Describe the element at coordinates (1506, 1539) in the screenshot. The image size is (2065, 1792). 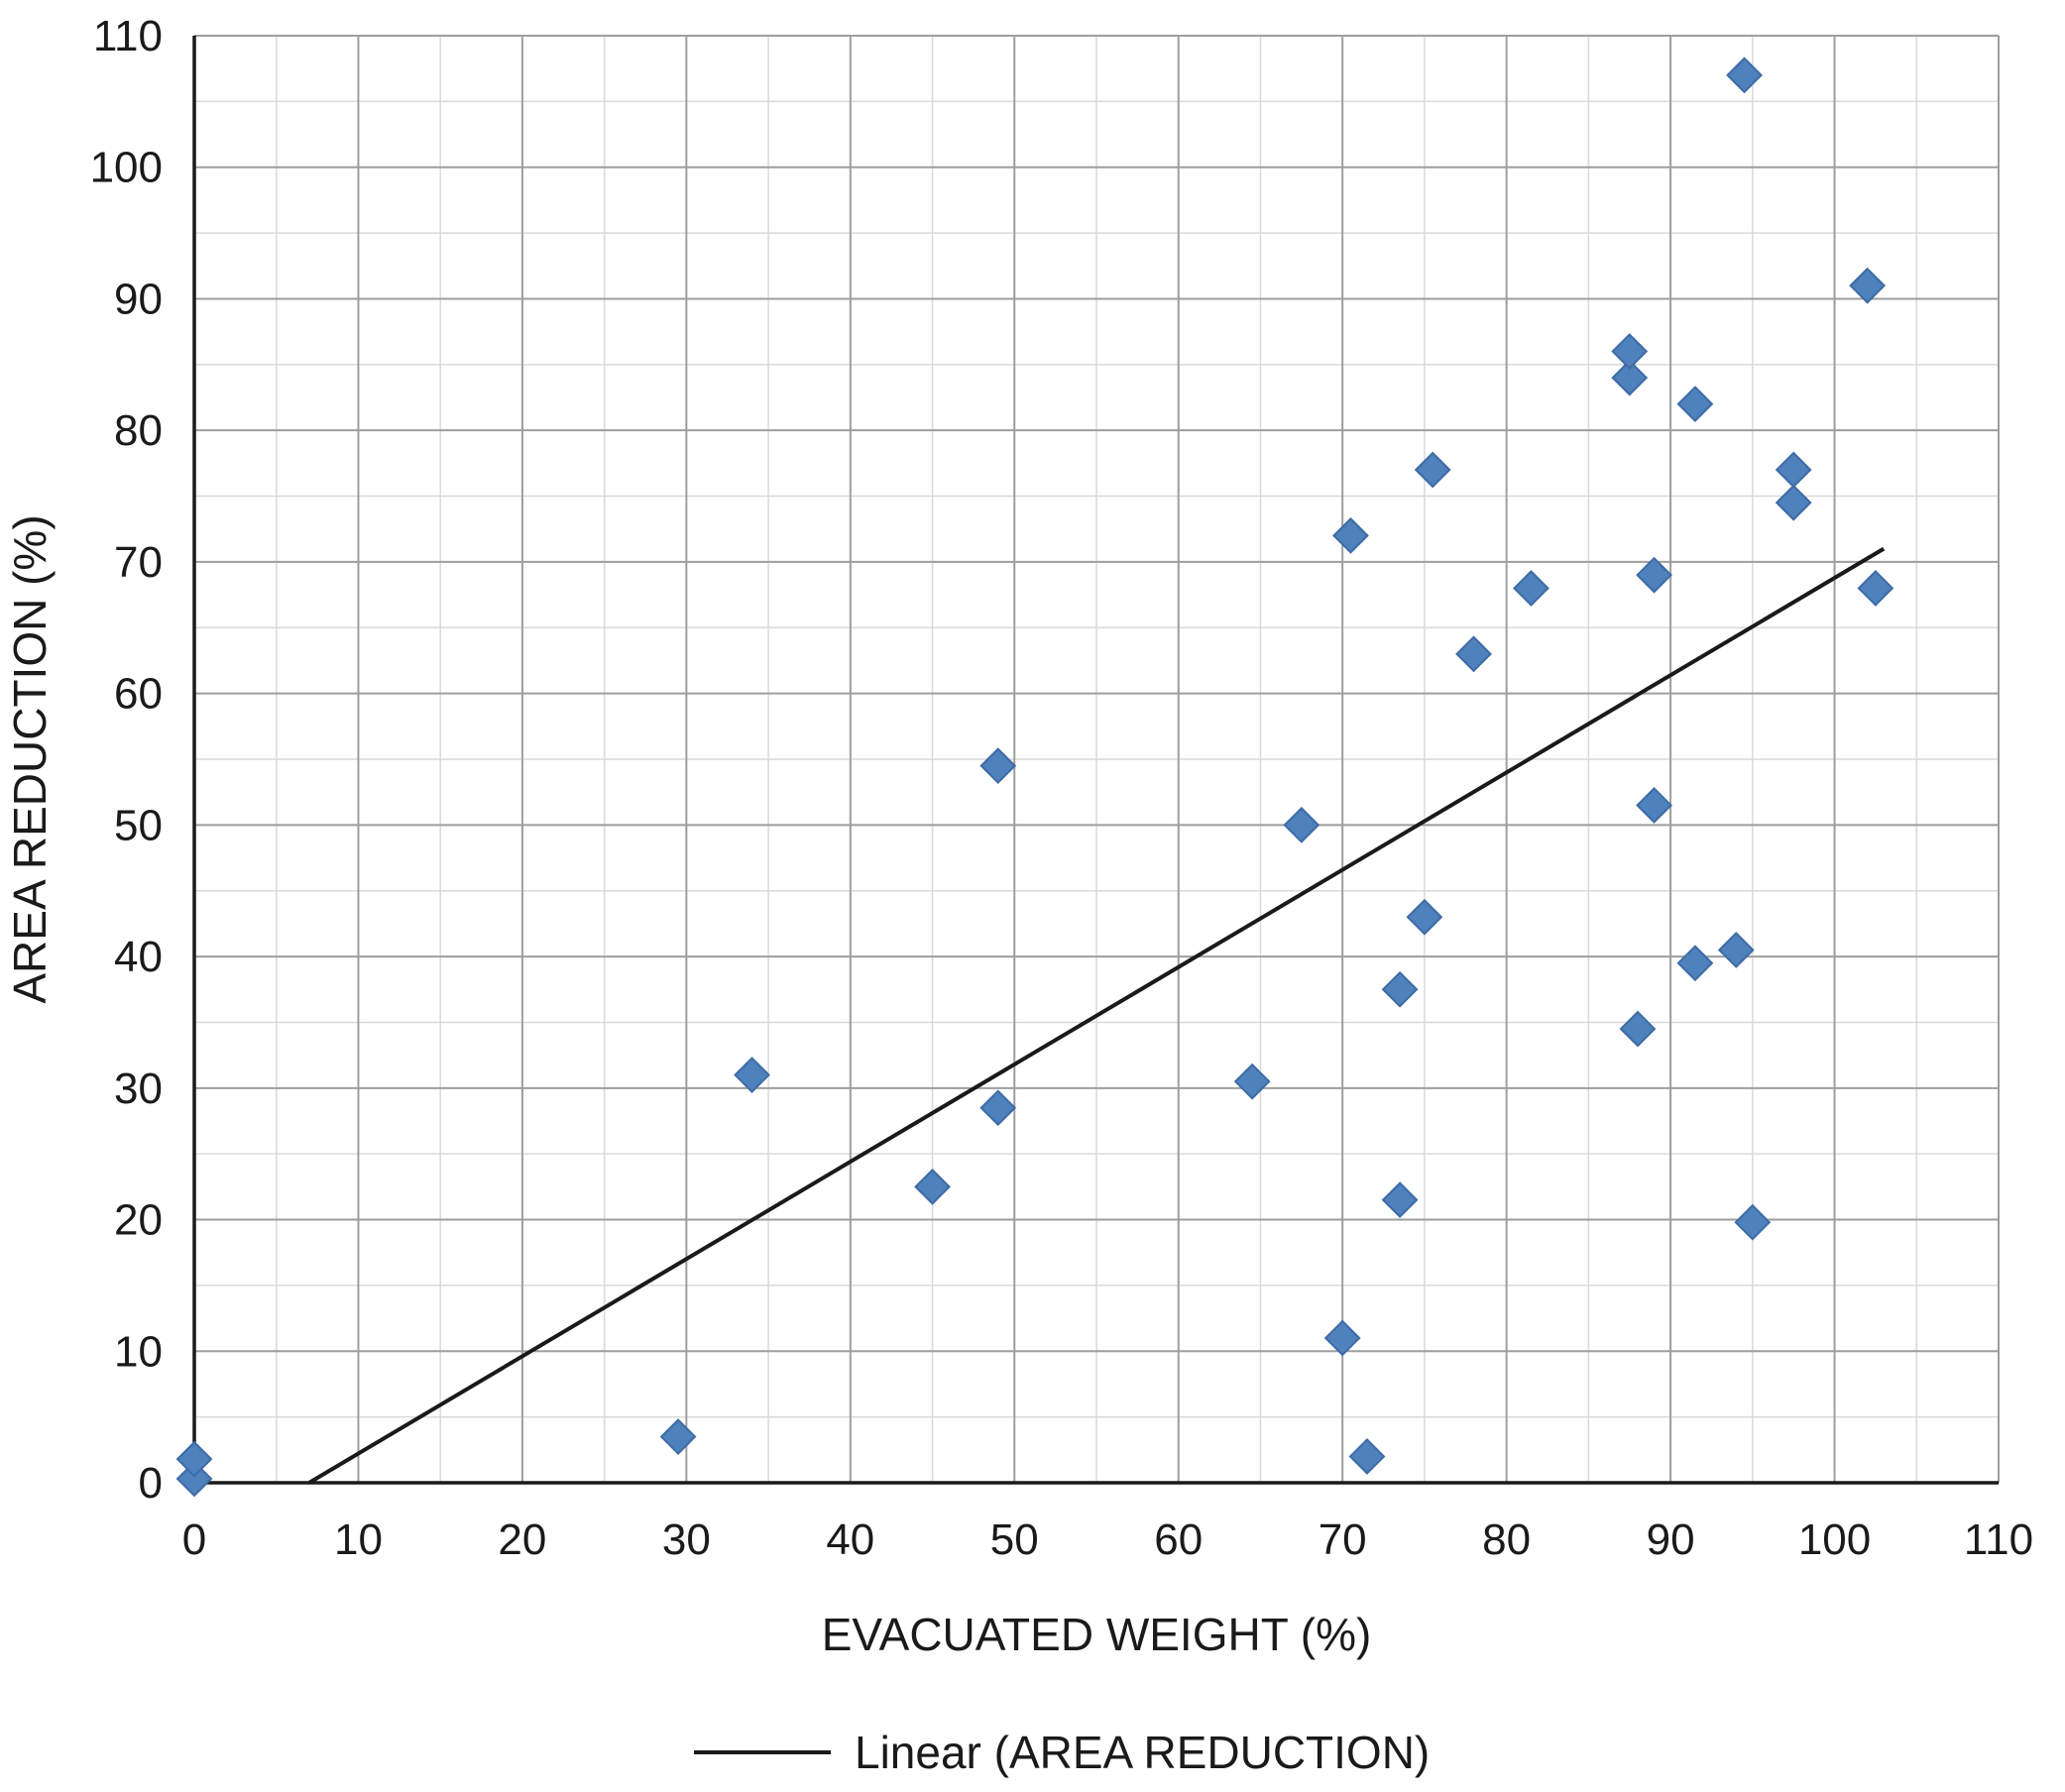
I see `x-tick-label: 80` at that location.